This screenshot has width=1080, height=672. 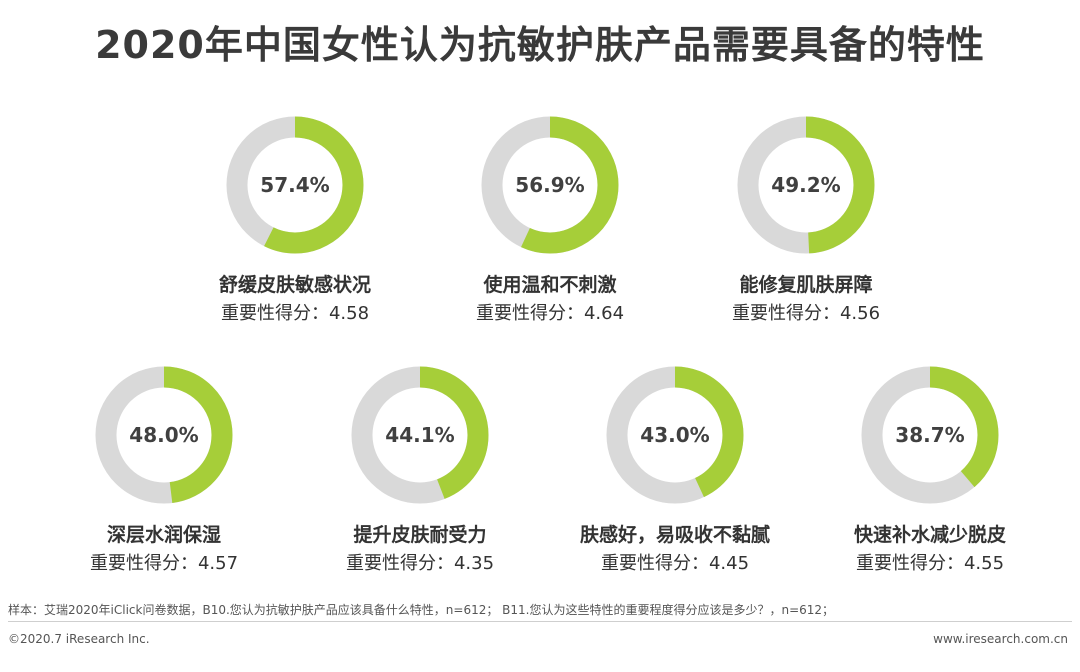 I want to click on donut-chart: 56.9%, so click(x=550, y=185).